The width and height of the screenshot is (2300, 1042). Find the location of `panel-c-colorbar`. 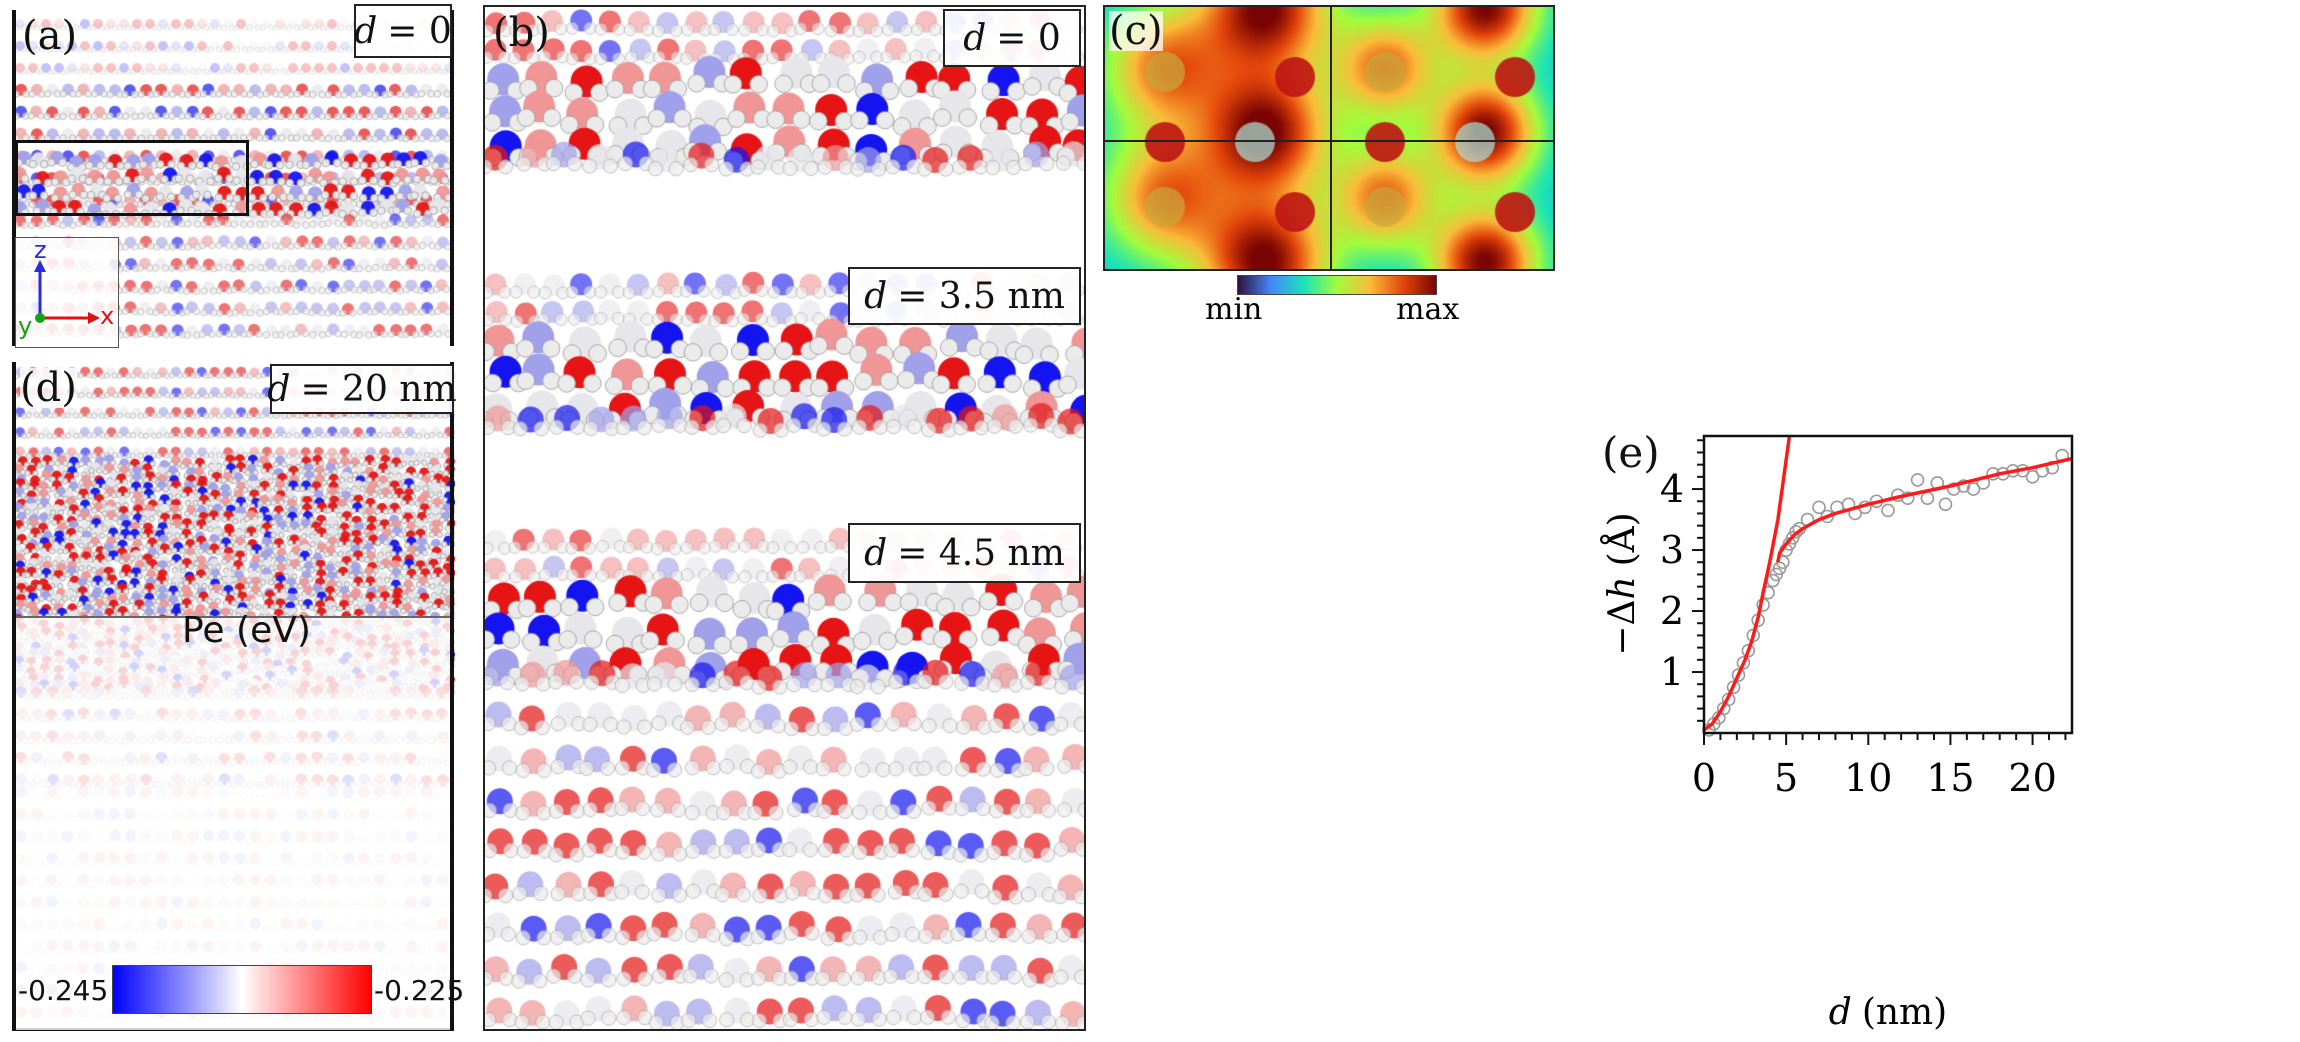

panel-c-colorbar is located at coordinates (1337, 285).